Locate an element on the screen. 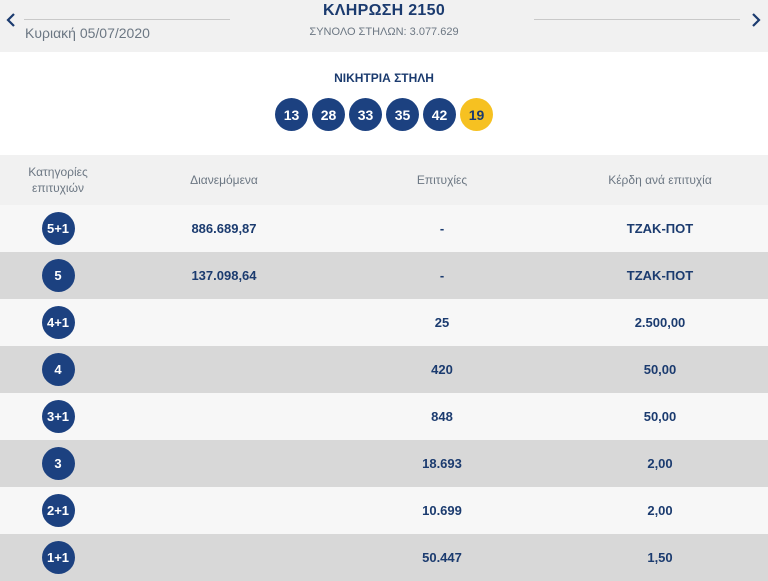 This screenshot has height=581, width=768. category-cell: 4+1 is located at coordinates (58, 322).